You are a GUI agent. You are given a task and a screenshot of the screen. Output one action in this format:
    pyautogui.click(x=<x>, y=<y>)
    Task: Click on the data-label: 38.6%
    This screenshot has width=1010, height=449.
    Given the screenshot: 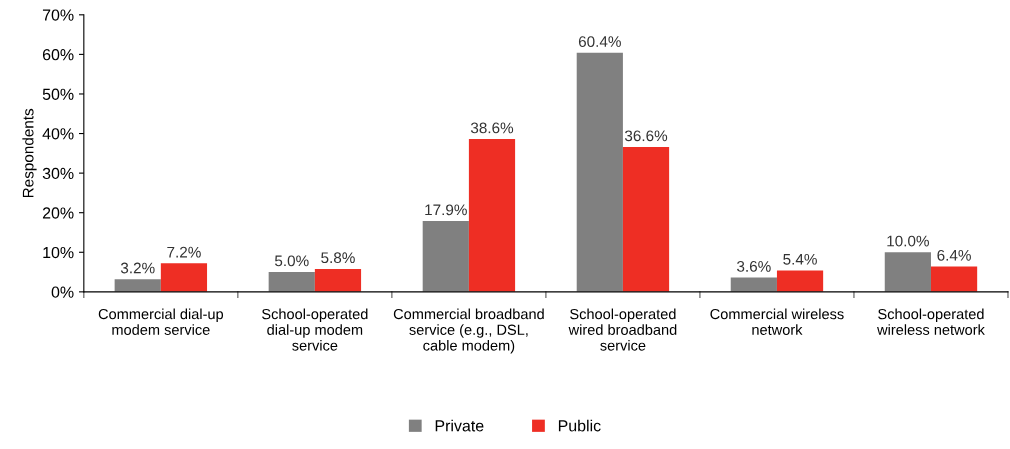 What is the action you would take?
    pyautogui.click(x=492, y=128)
    